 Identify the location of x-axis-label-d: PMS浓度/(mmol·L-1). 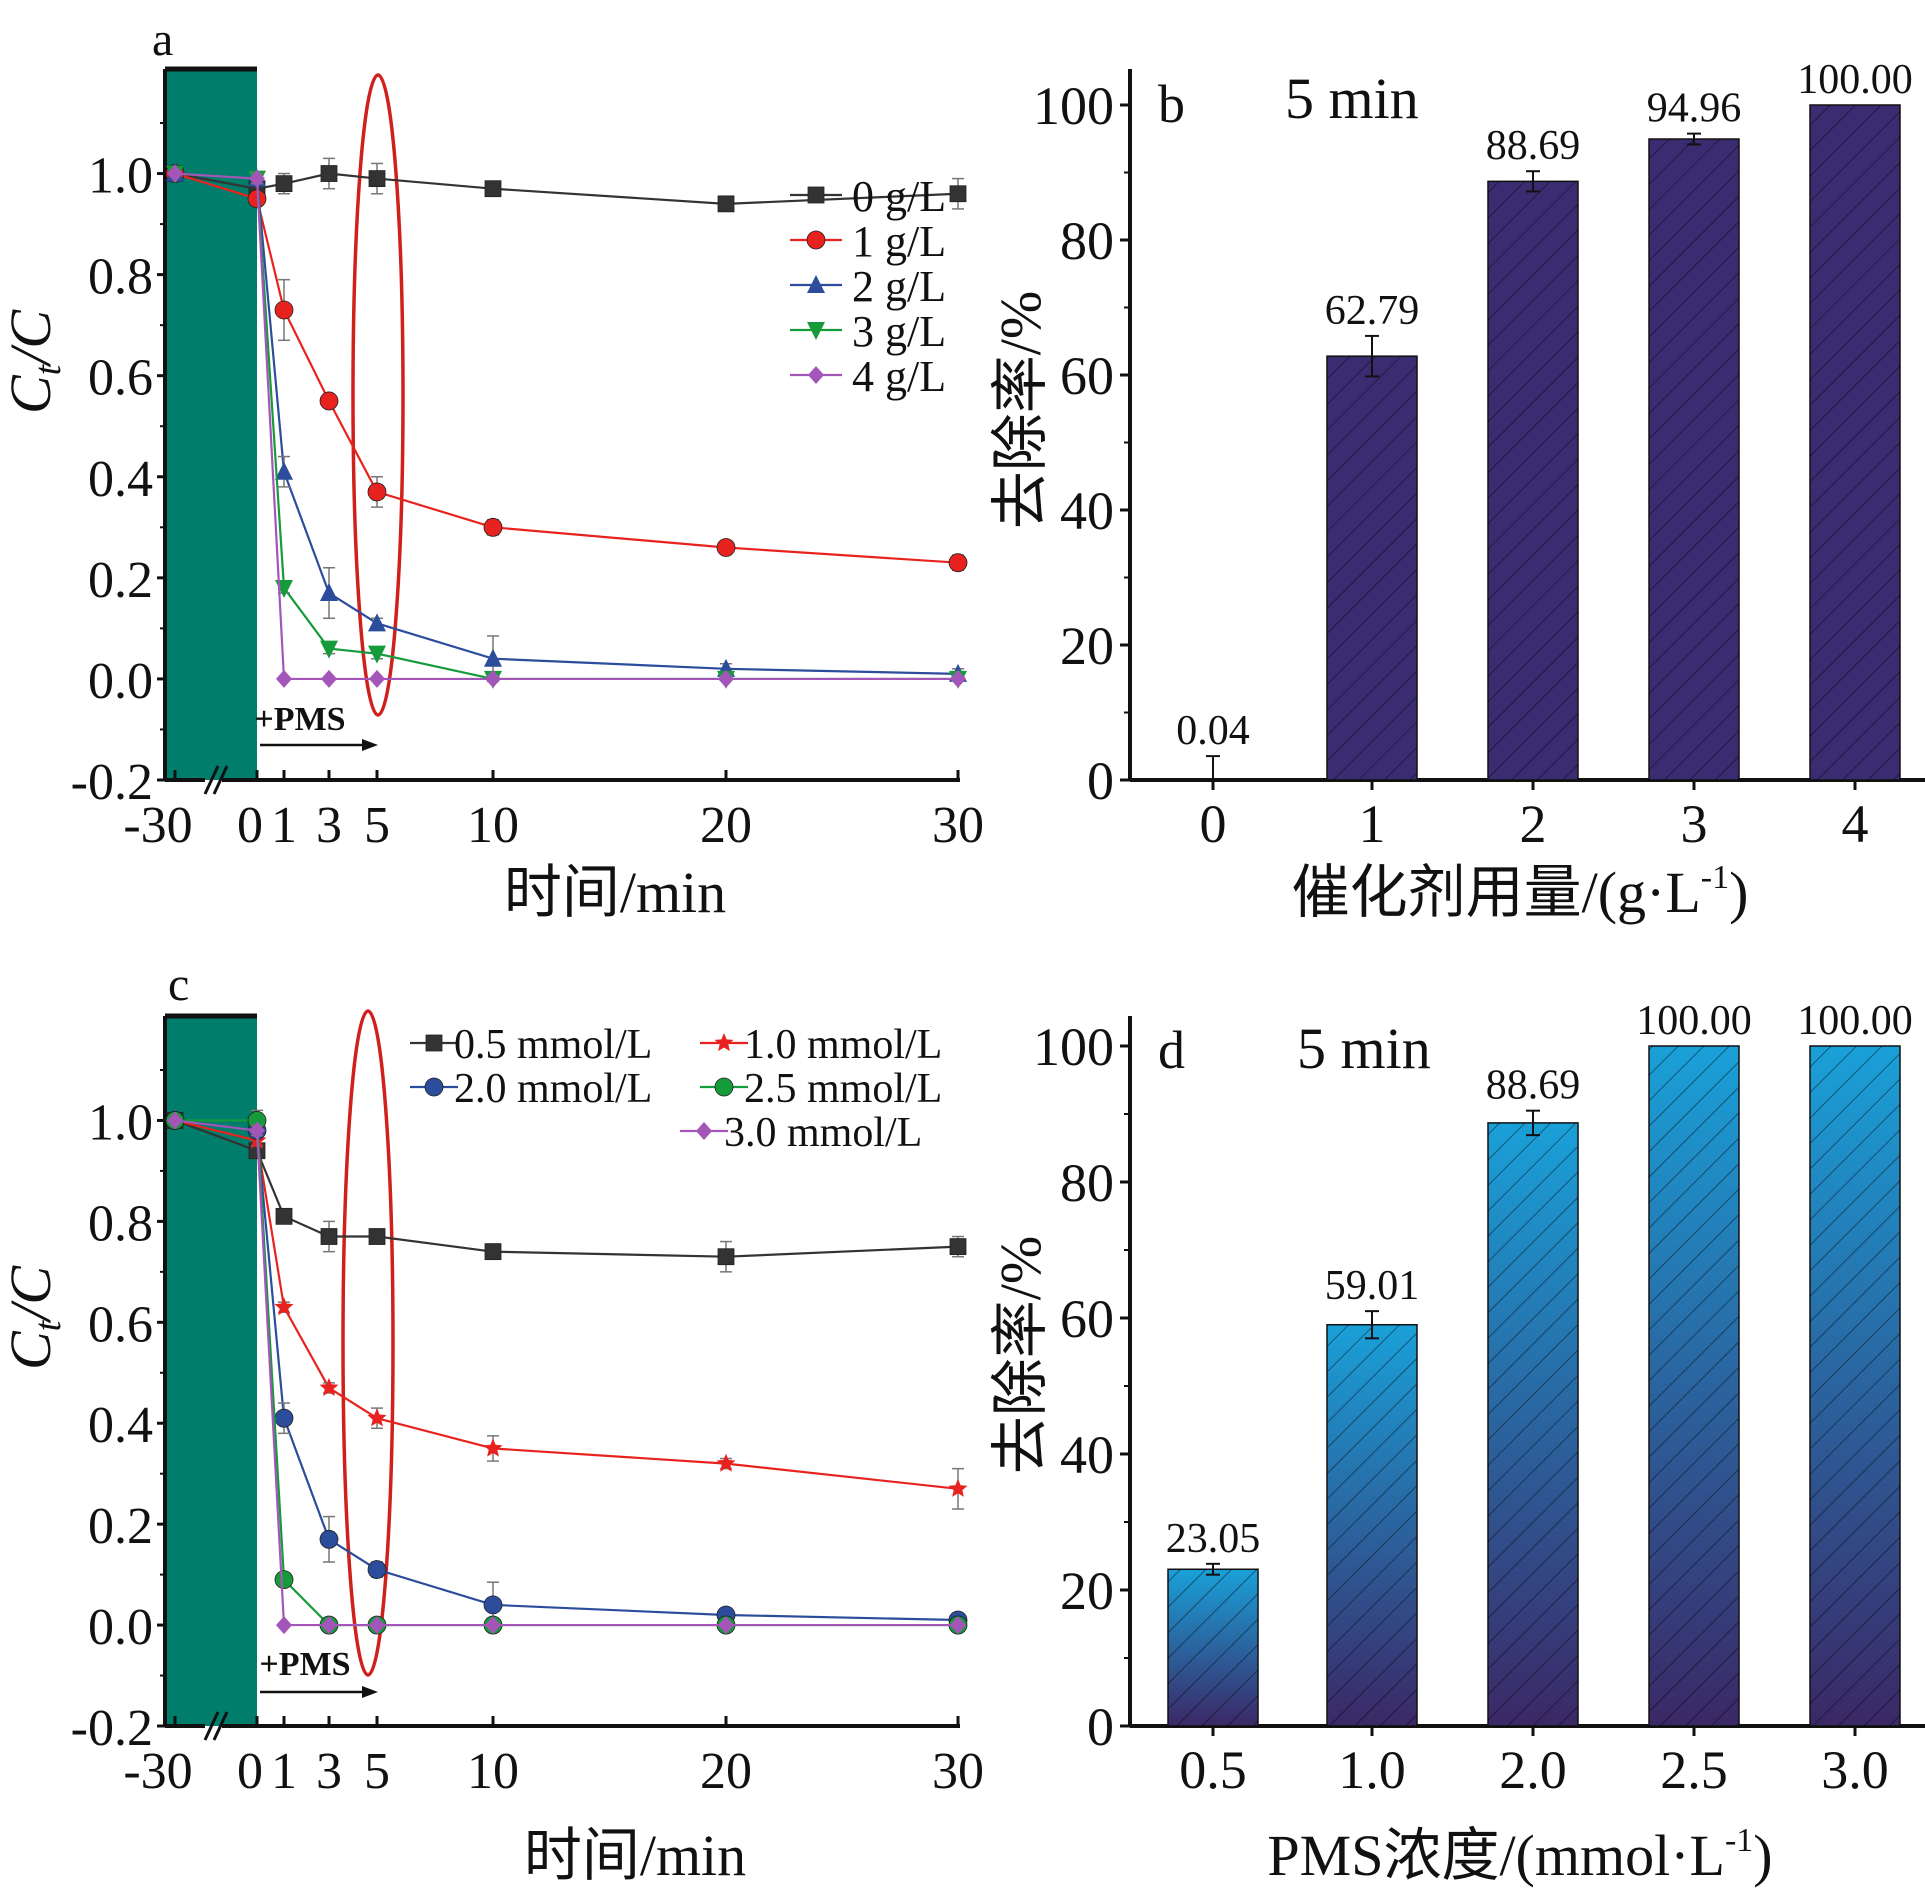
(1519, 1855).